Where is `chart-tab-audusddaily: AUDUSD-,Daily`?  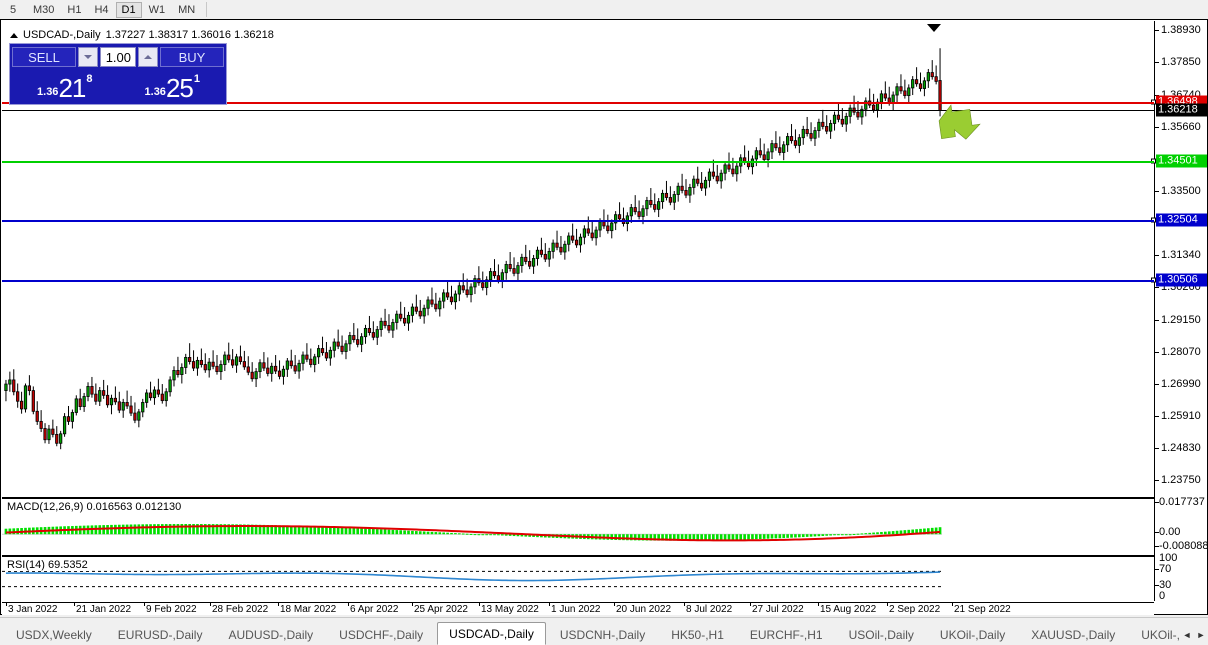
chart-tab-audusddaily: AUDUSD-,Daily is located at coordinates (271, 634).